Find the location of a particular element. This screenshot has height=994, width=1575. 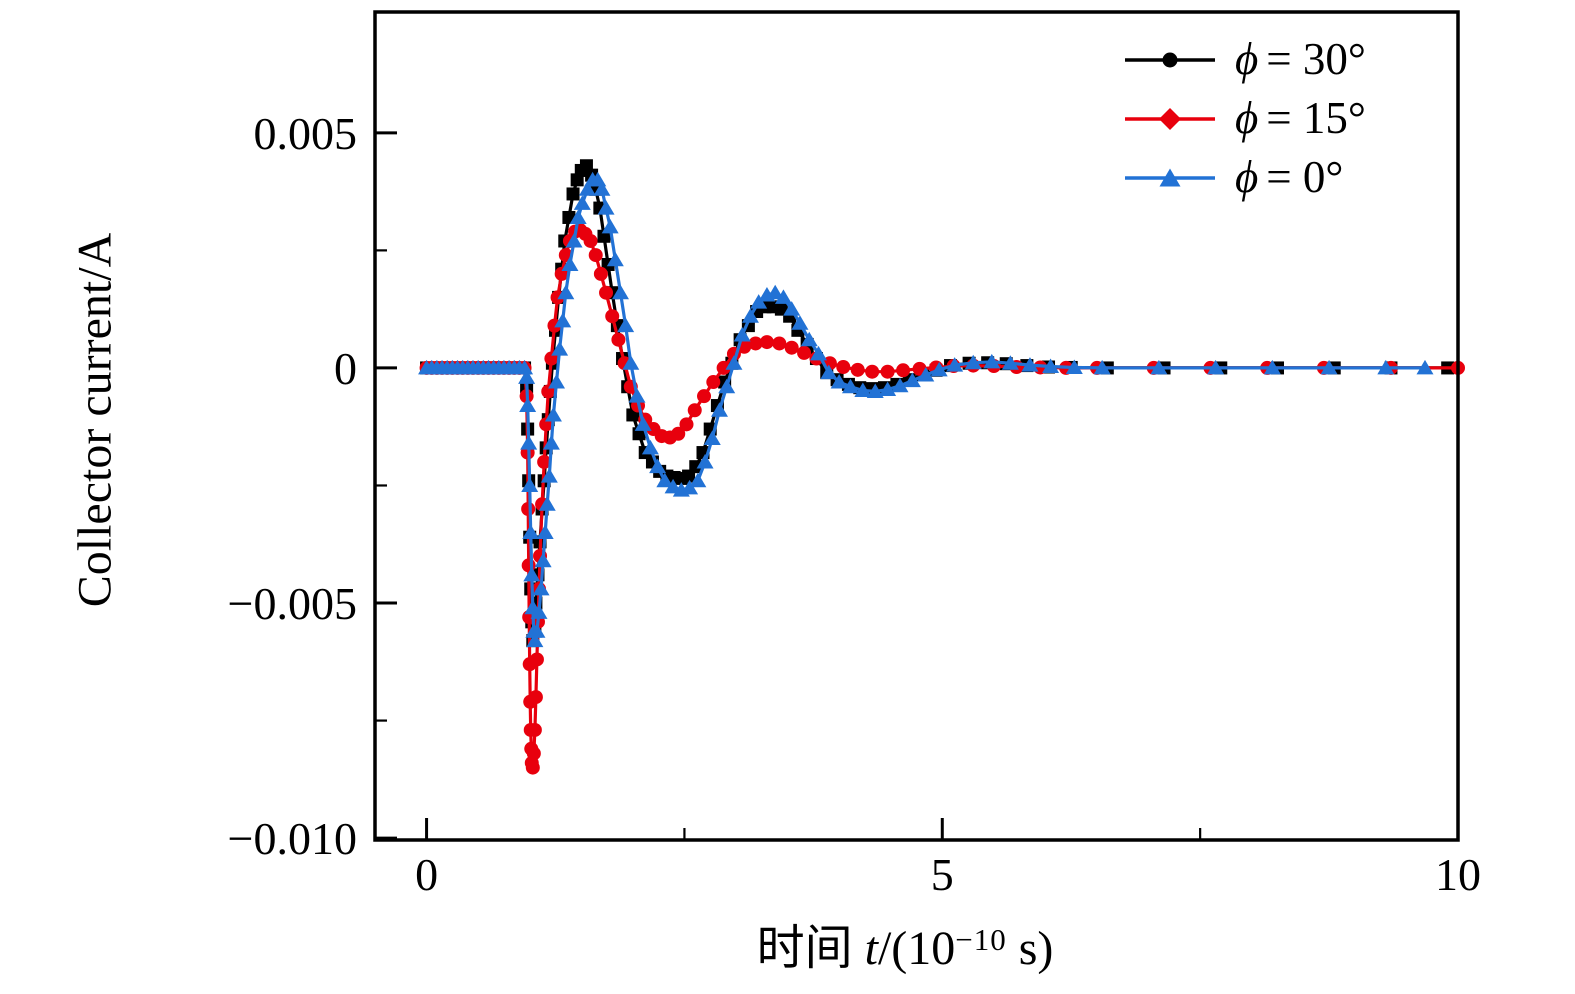

x-axis-label-exponent: −10 is located at coordinates (981, 940).